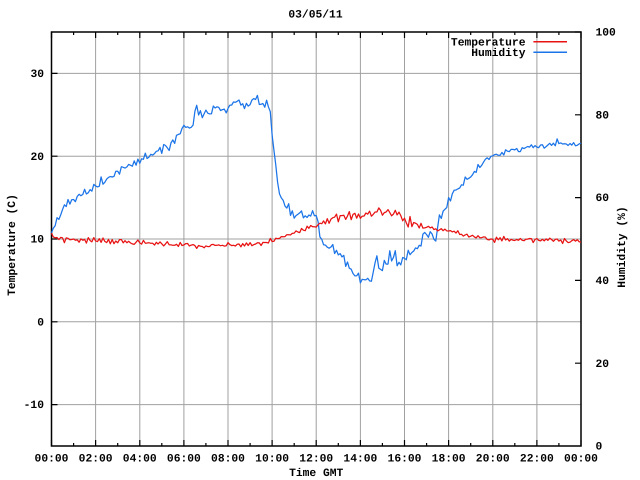  I want to click on svg-text: 30, so click(37, 75).